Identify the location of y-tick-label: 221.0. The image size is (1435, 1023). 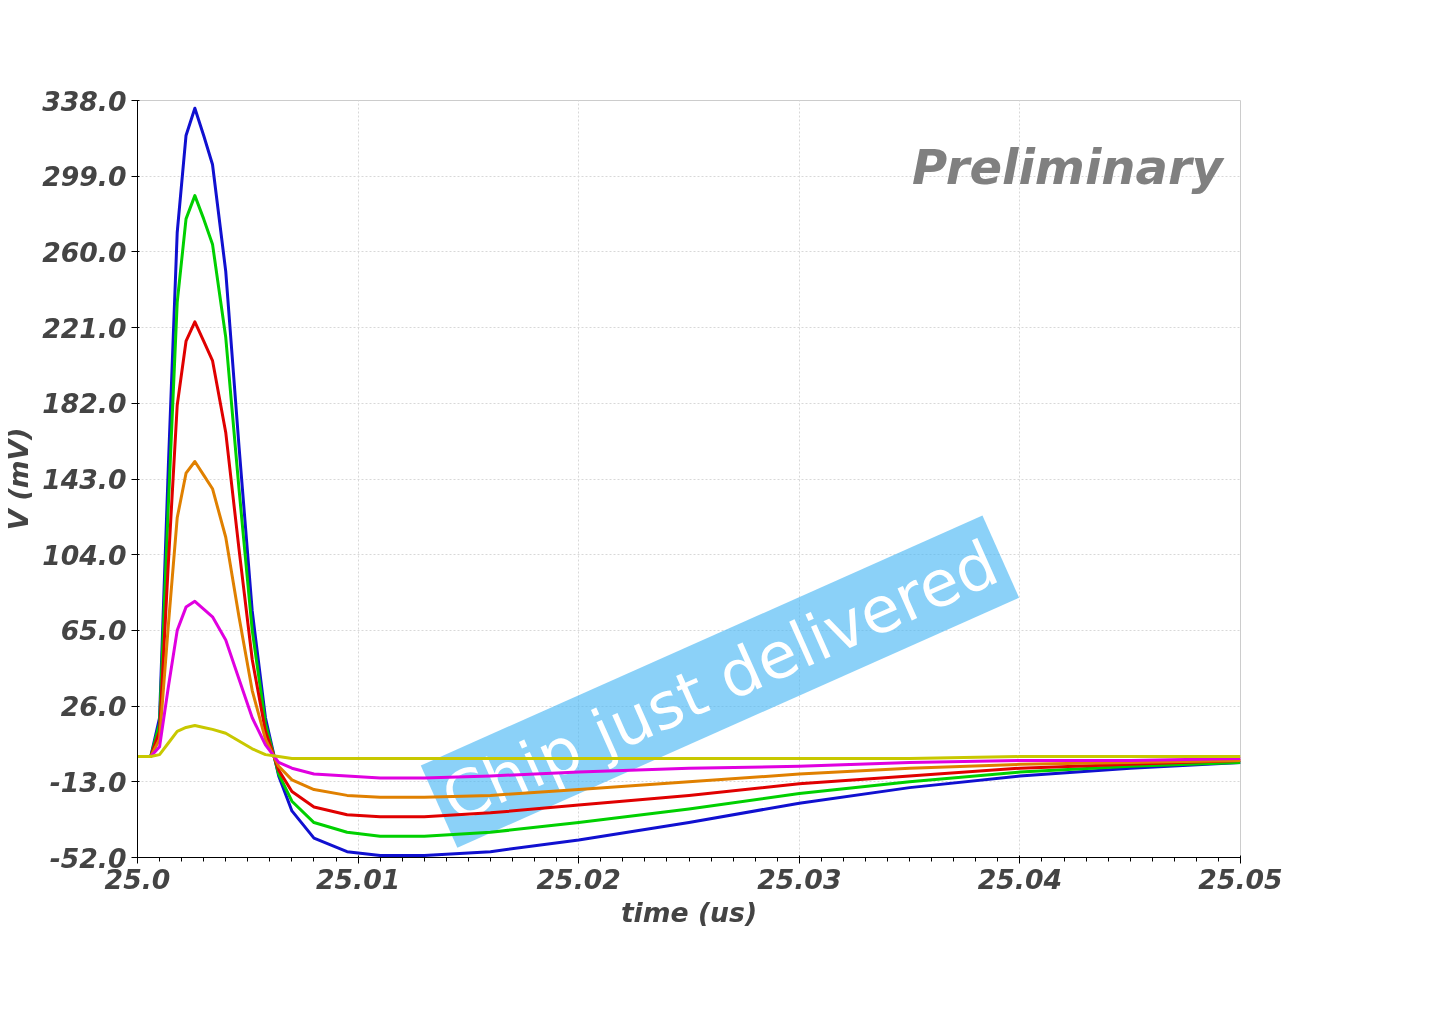
(84, 328).